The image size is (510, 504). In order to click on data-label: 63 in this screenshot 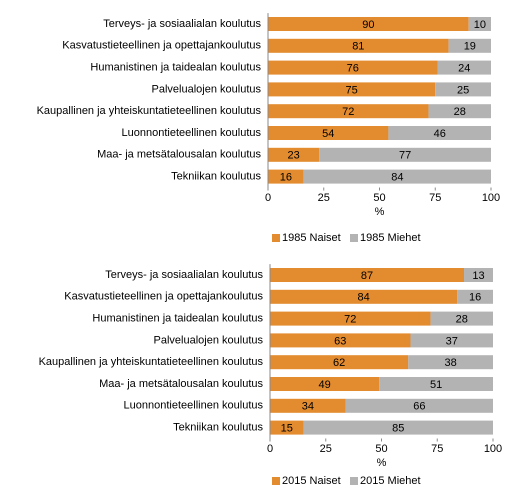, I will do `click(340, 341)`.